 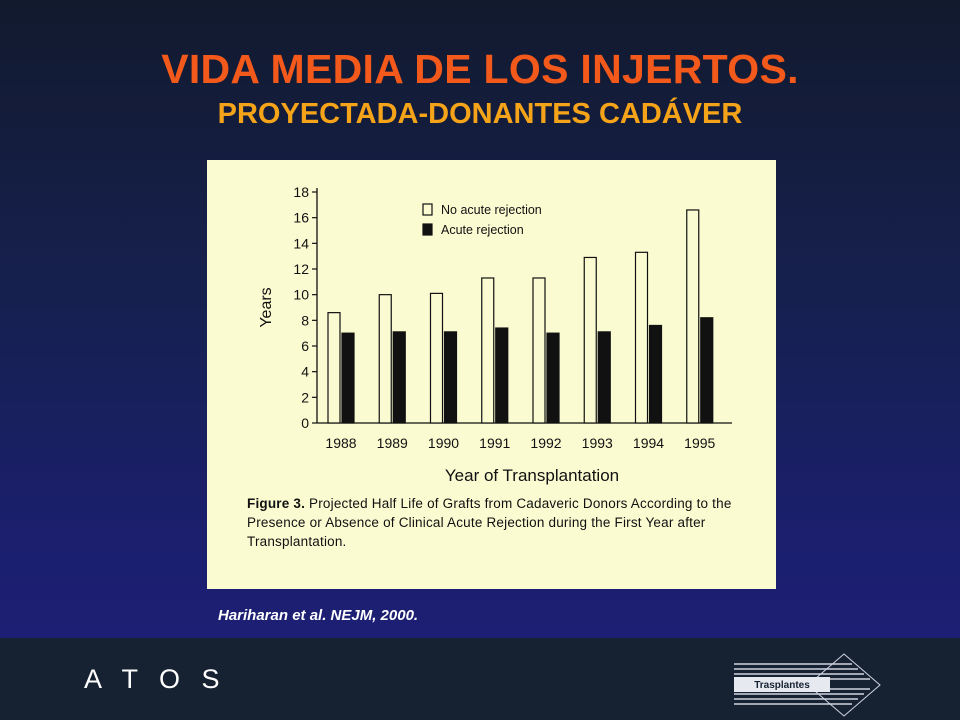 What do you see at coordinates (597, 443) in the screenshot?
I see `x-tick-label: 1993` at bounding box center [597, 443].